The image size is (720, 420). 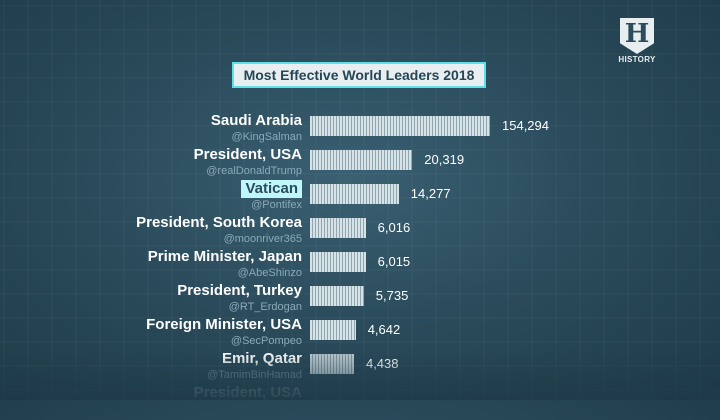 What do you see at coordinates (219, 222) in the screenshot?
I see `category-label: President, South Korea` at bounding box center [219, 222].